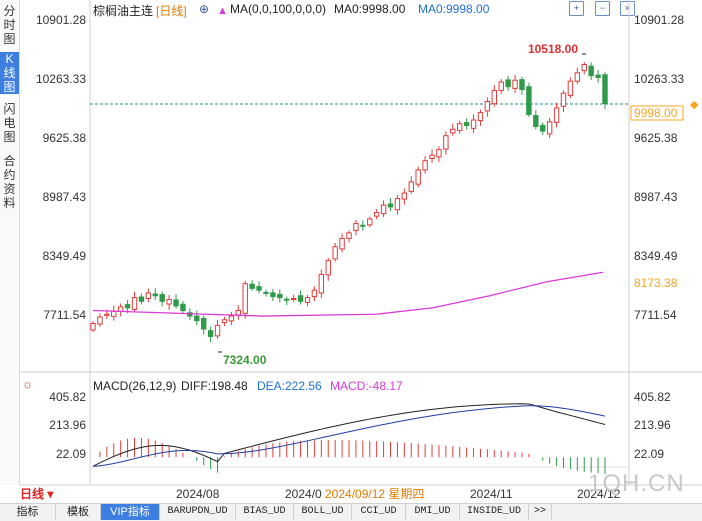 This screenshot has height=521, width=702. What do you see at coordinates (540, 512) in the screenshot?
I see `more-tabs-button: >>` at bounding box center [540, 512].